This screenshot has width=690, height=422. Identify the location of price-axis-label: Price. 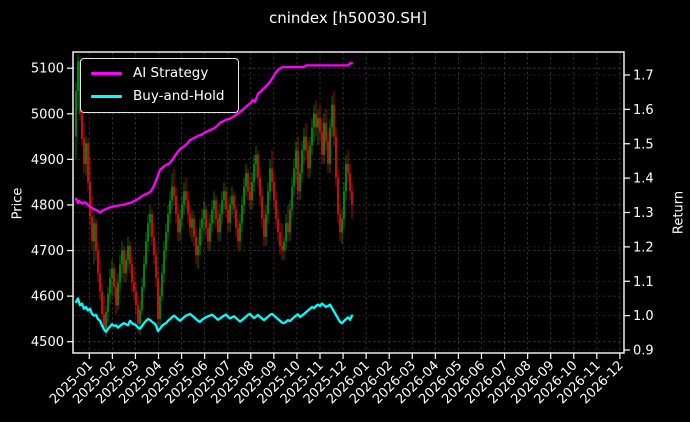
(18, 203).